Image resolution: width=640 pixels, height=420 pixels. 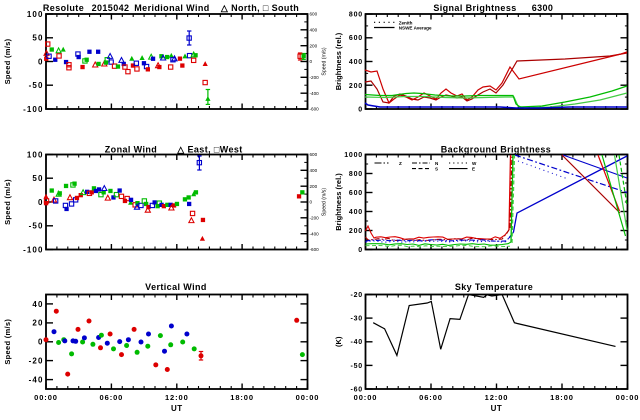 What do you see at coordinates (353, 155) in the screenshot?
I see `svg-text: 1000` at bounding box center [353, 155].